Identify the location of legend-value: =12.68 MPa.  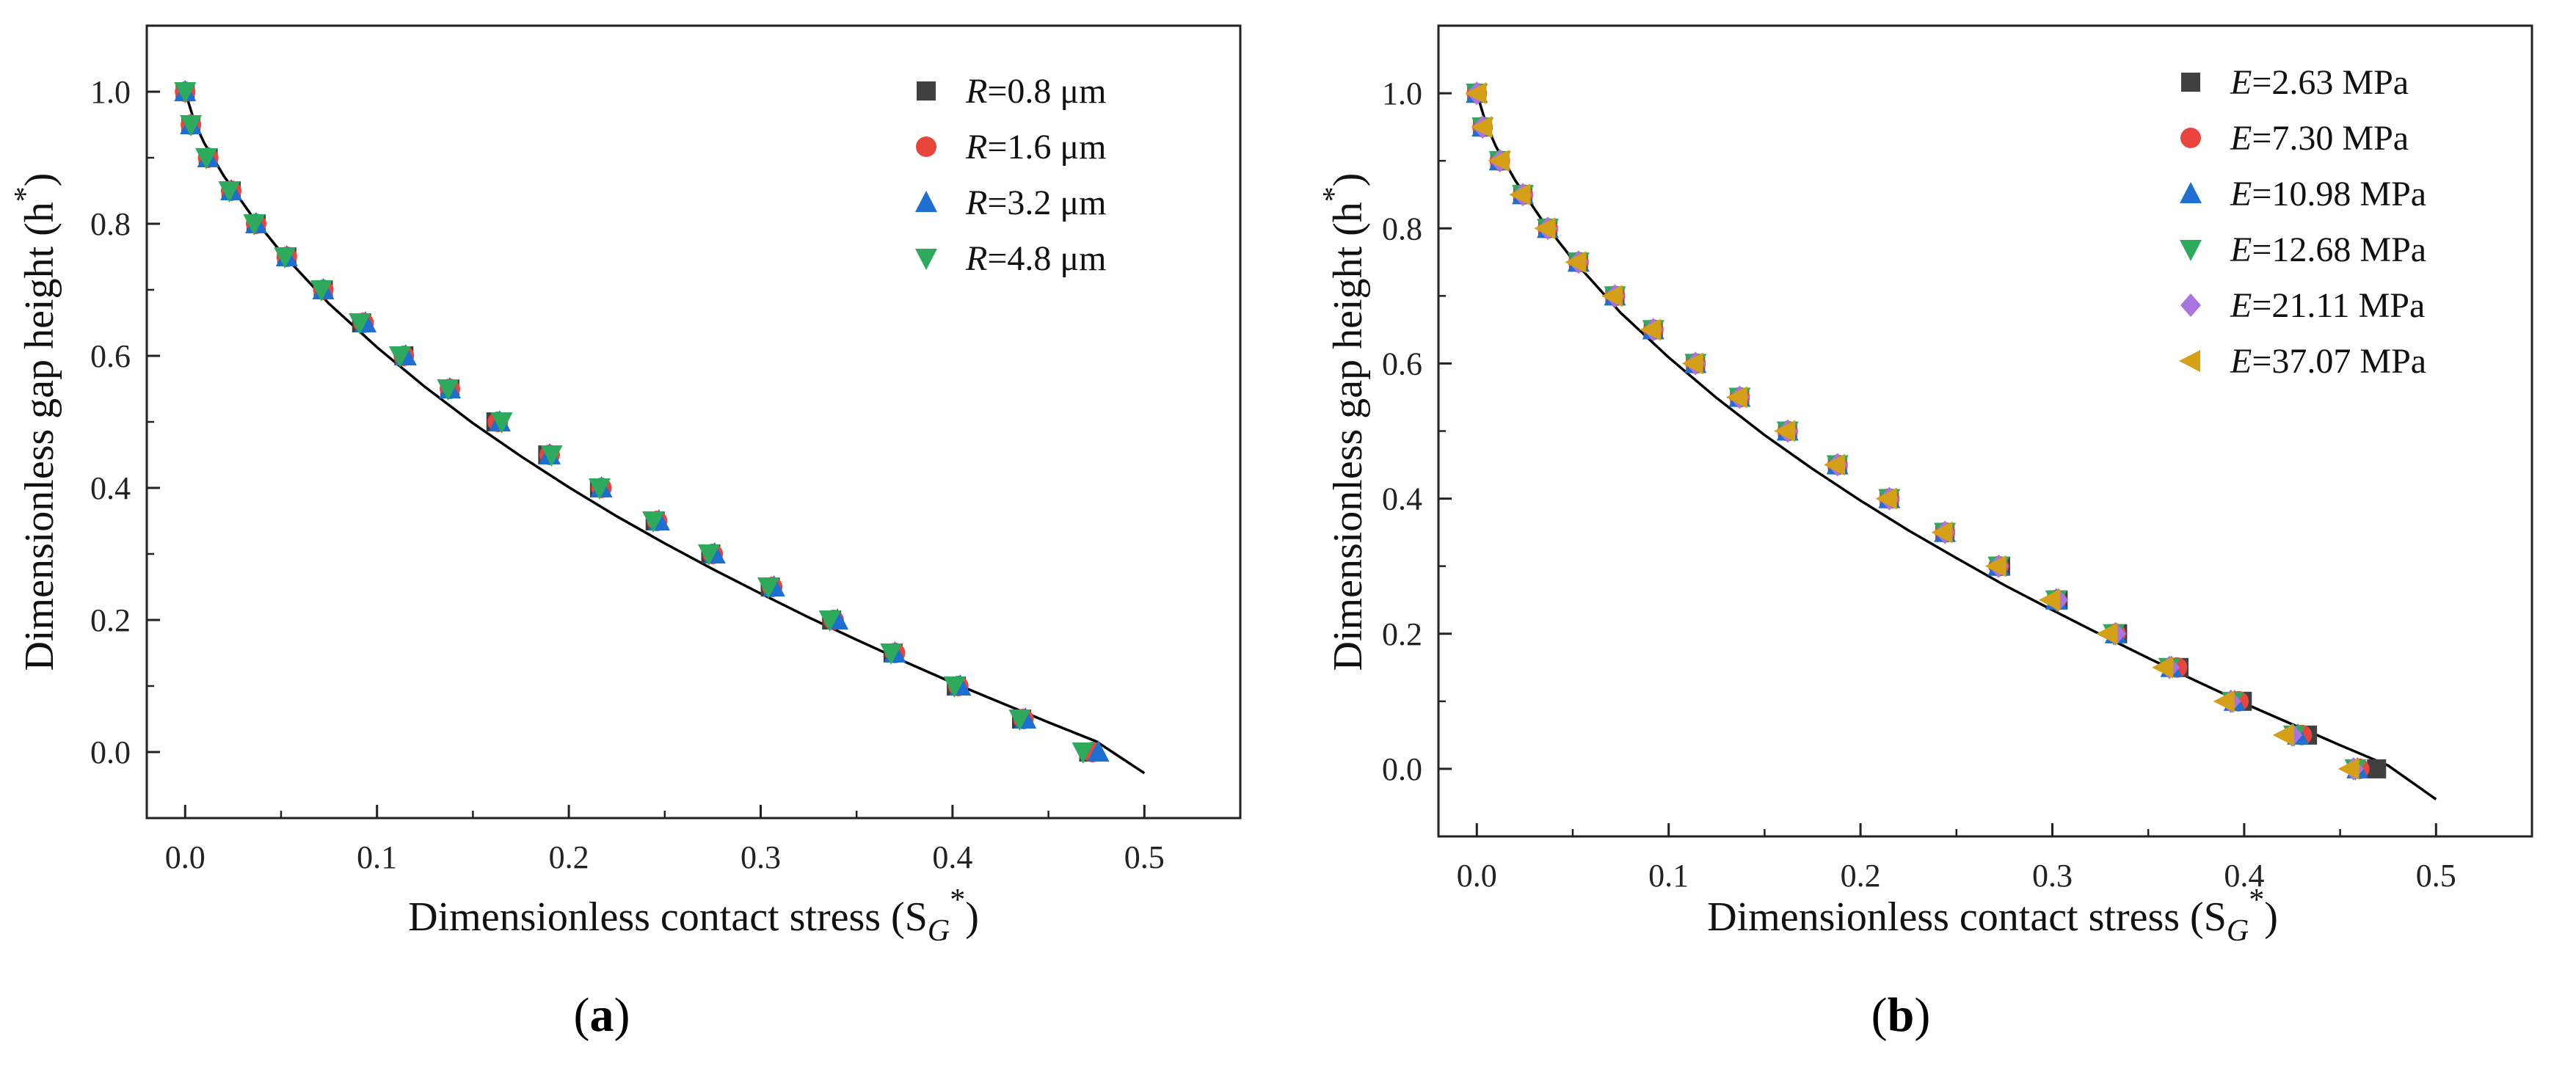
(2339, 250).